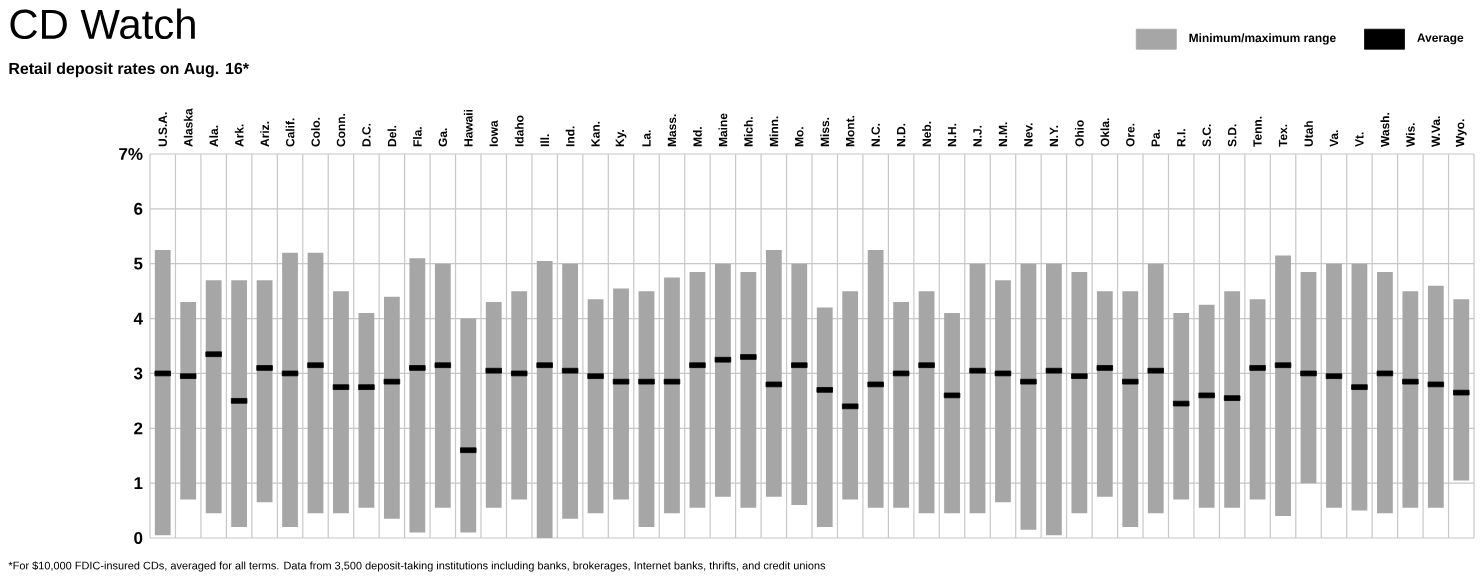  I want to click on y-tick-label: 2, so click(138, 428).